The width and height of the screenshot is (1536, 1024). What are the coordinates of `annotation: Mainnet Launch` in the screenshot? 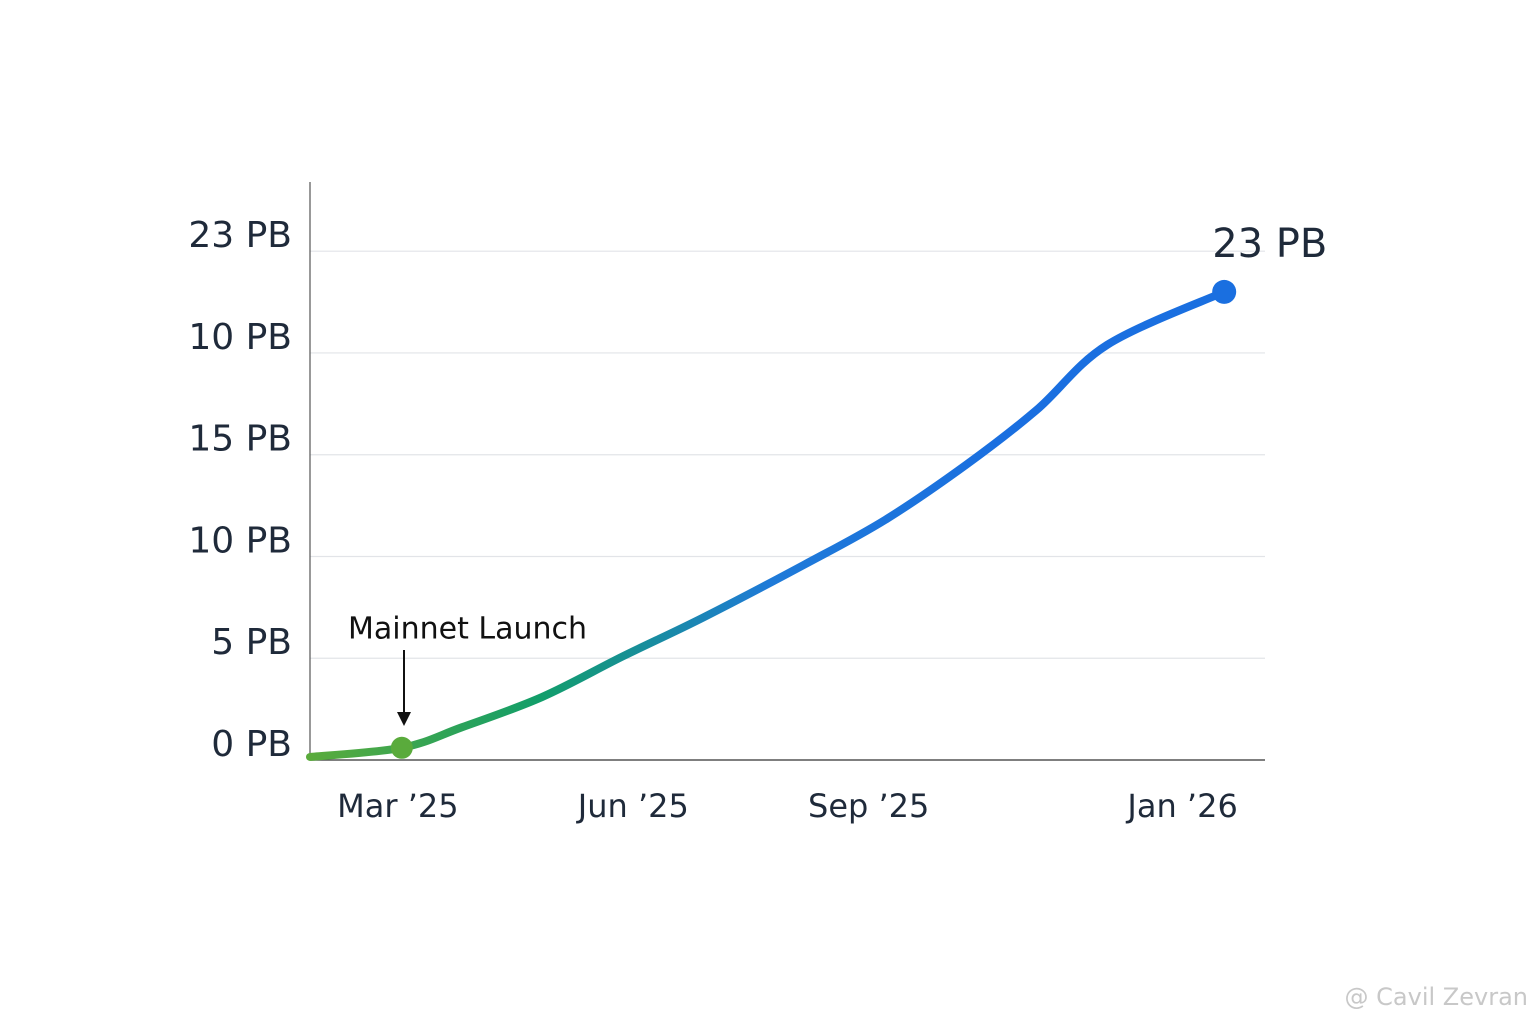 It's located at (467, 629).